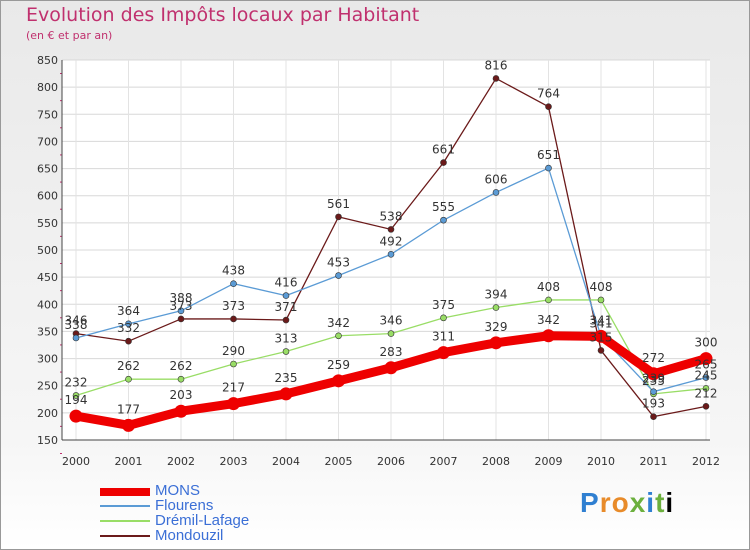  I want to click on point-Mondouzil-2010, so click(601, 350).